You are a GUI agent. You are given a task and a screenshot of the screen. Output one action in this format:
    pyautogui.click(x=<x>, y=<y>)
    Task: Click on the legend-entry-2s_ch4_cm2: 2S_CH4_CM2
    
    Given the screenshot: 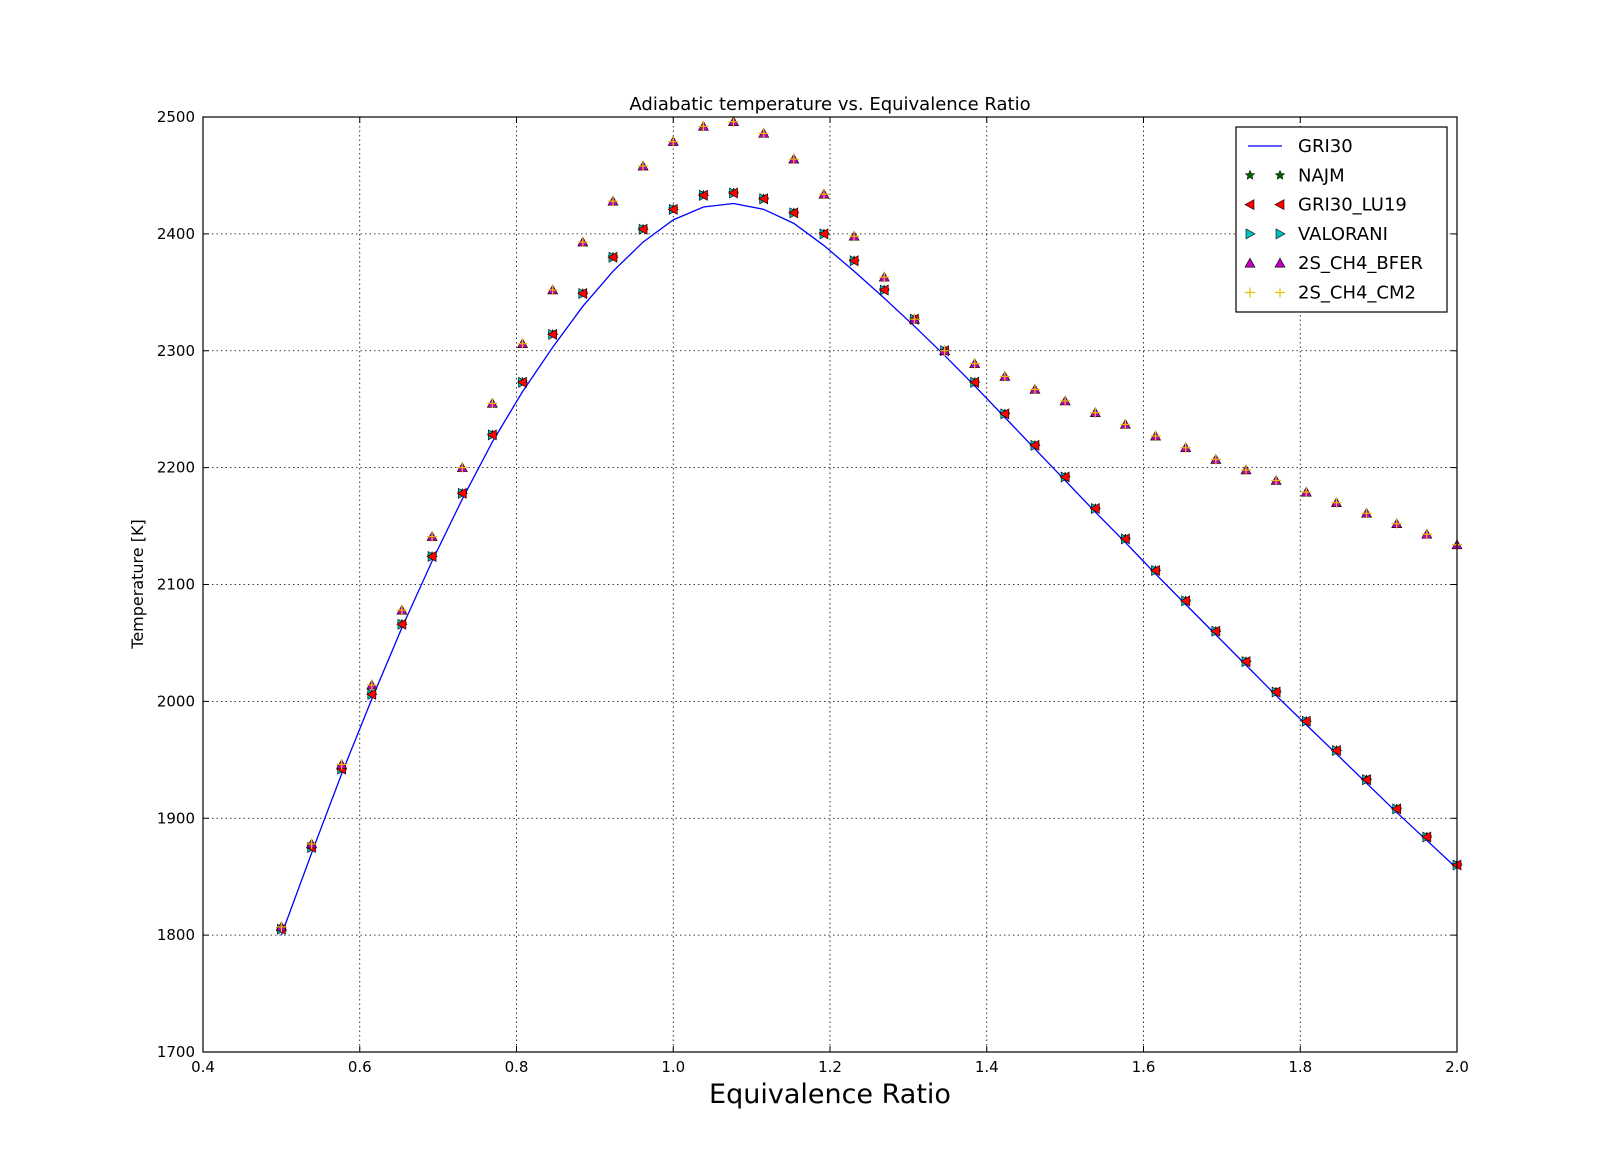 What is the action you would take?
    pyautogui.click(x=1330, y=293)
    